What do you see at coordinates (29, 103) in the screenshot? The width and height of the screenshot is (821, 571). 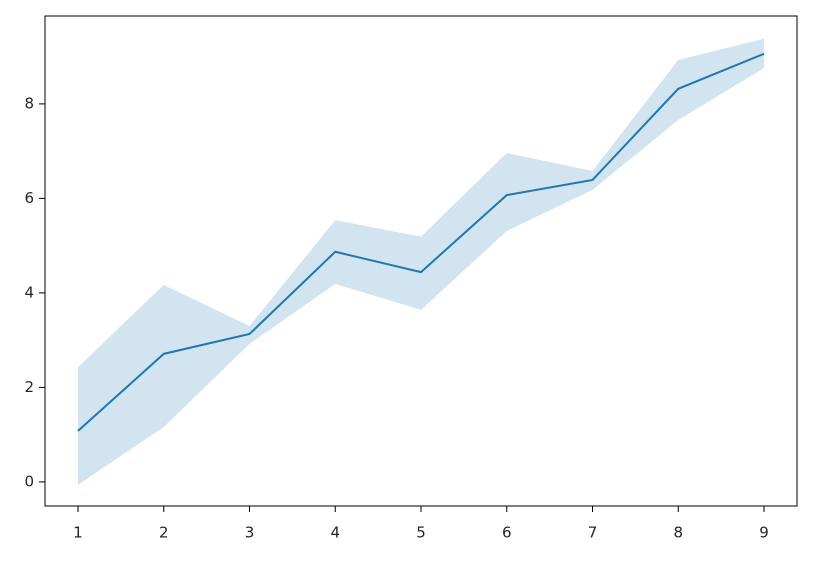 I see `y-tick-label: 8` at bounding box center [29, 103].